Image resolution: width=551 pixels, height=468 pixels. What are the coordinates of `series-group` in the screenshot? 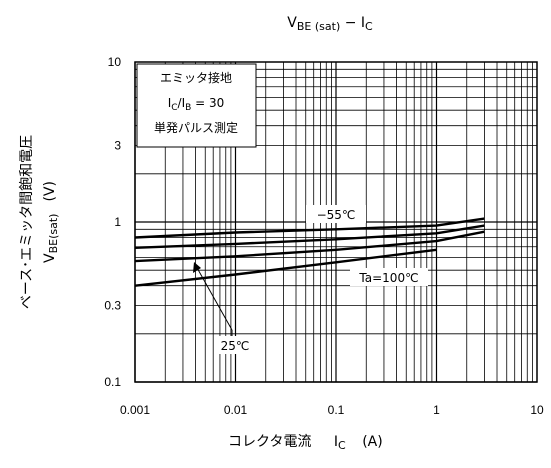 It's located at (309, 252).